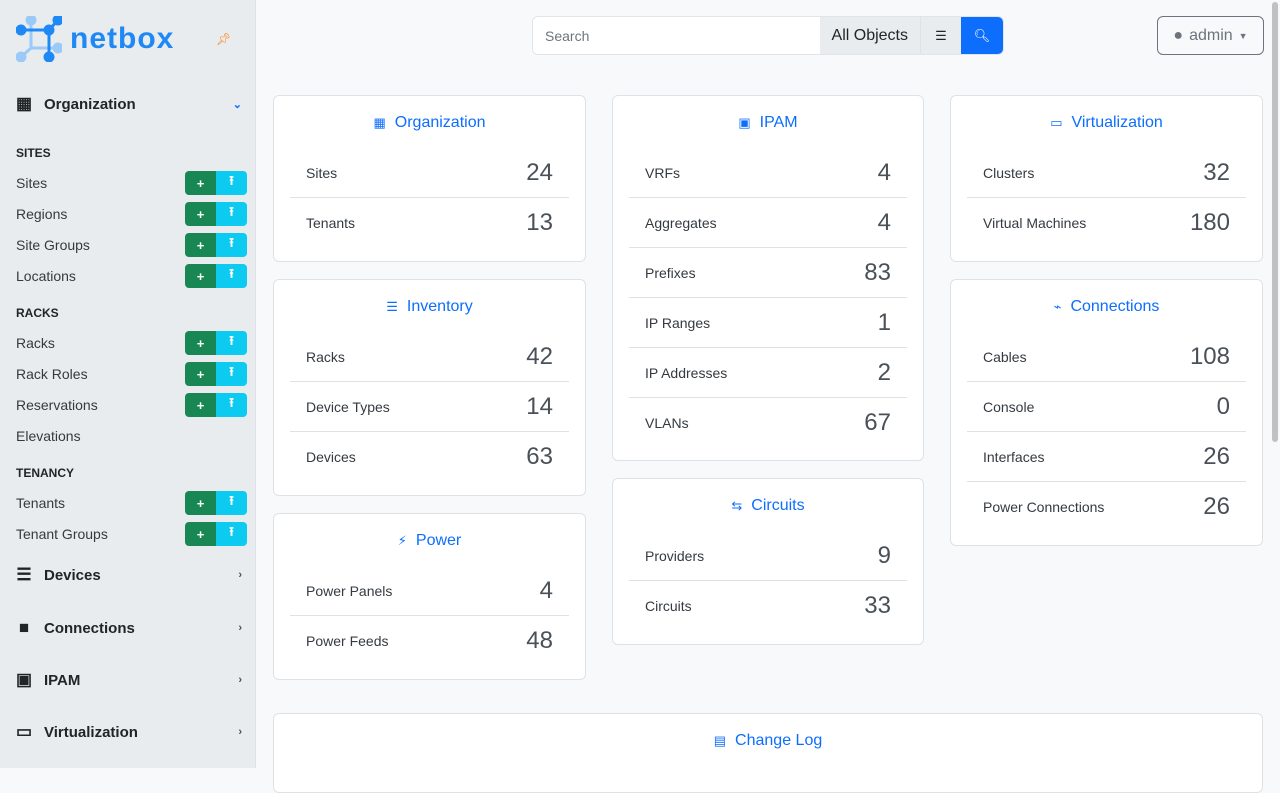 The width and height of the screenshot is (1280, 793). Describe the element at coordinates (131, 276) in the screenshot. I see `sidebar-item-locations: Locations + ⭱` at that location.